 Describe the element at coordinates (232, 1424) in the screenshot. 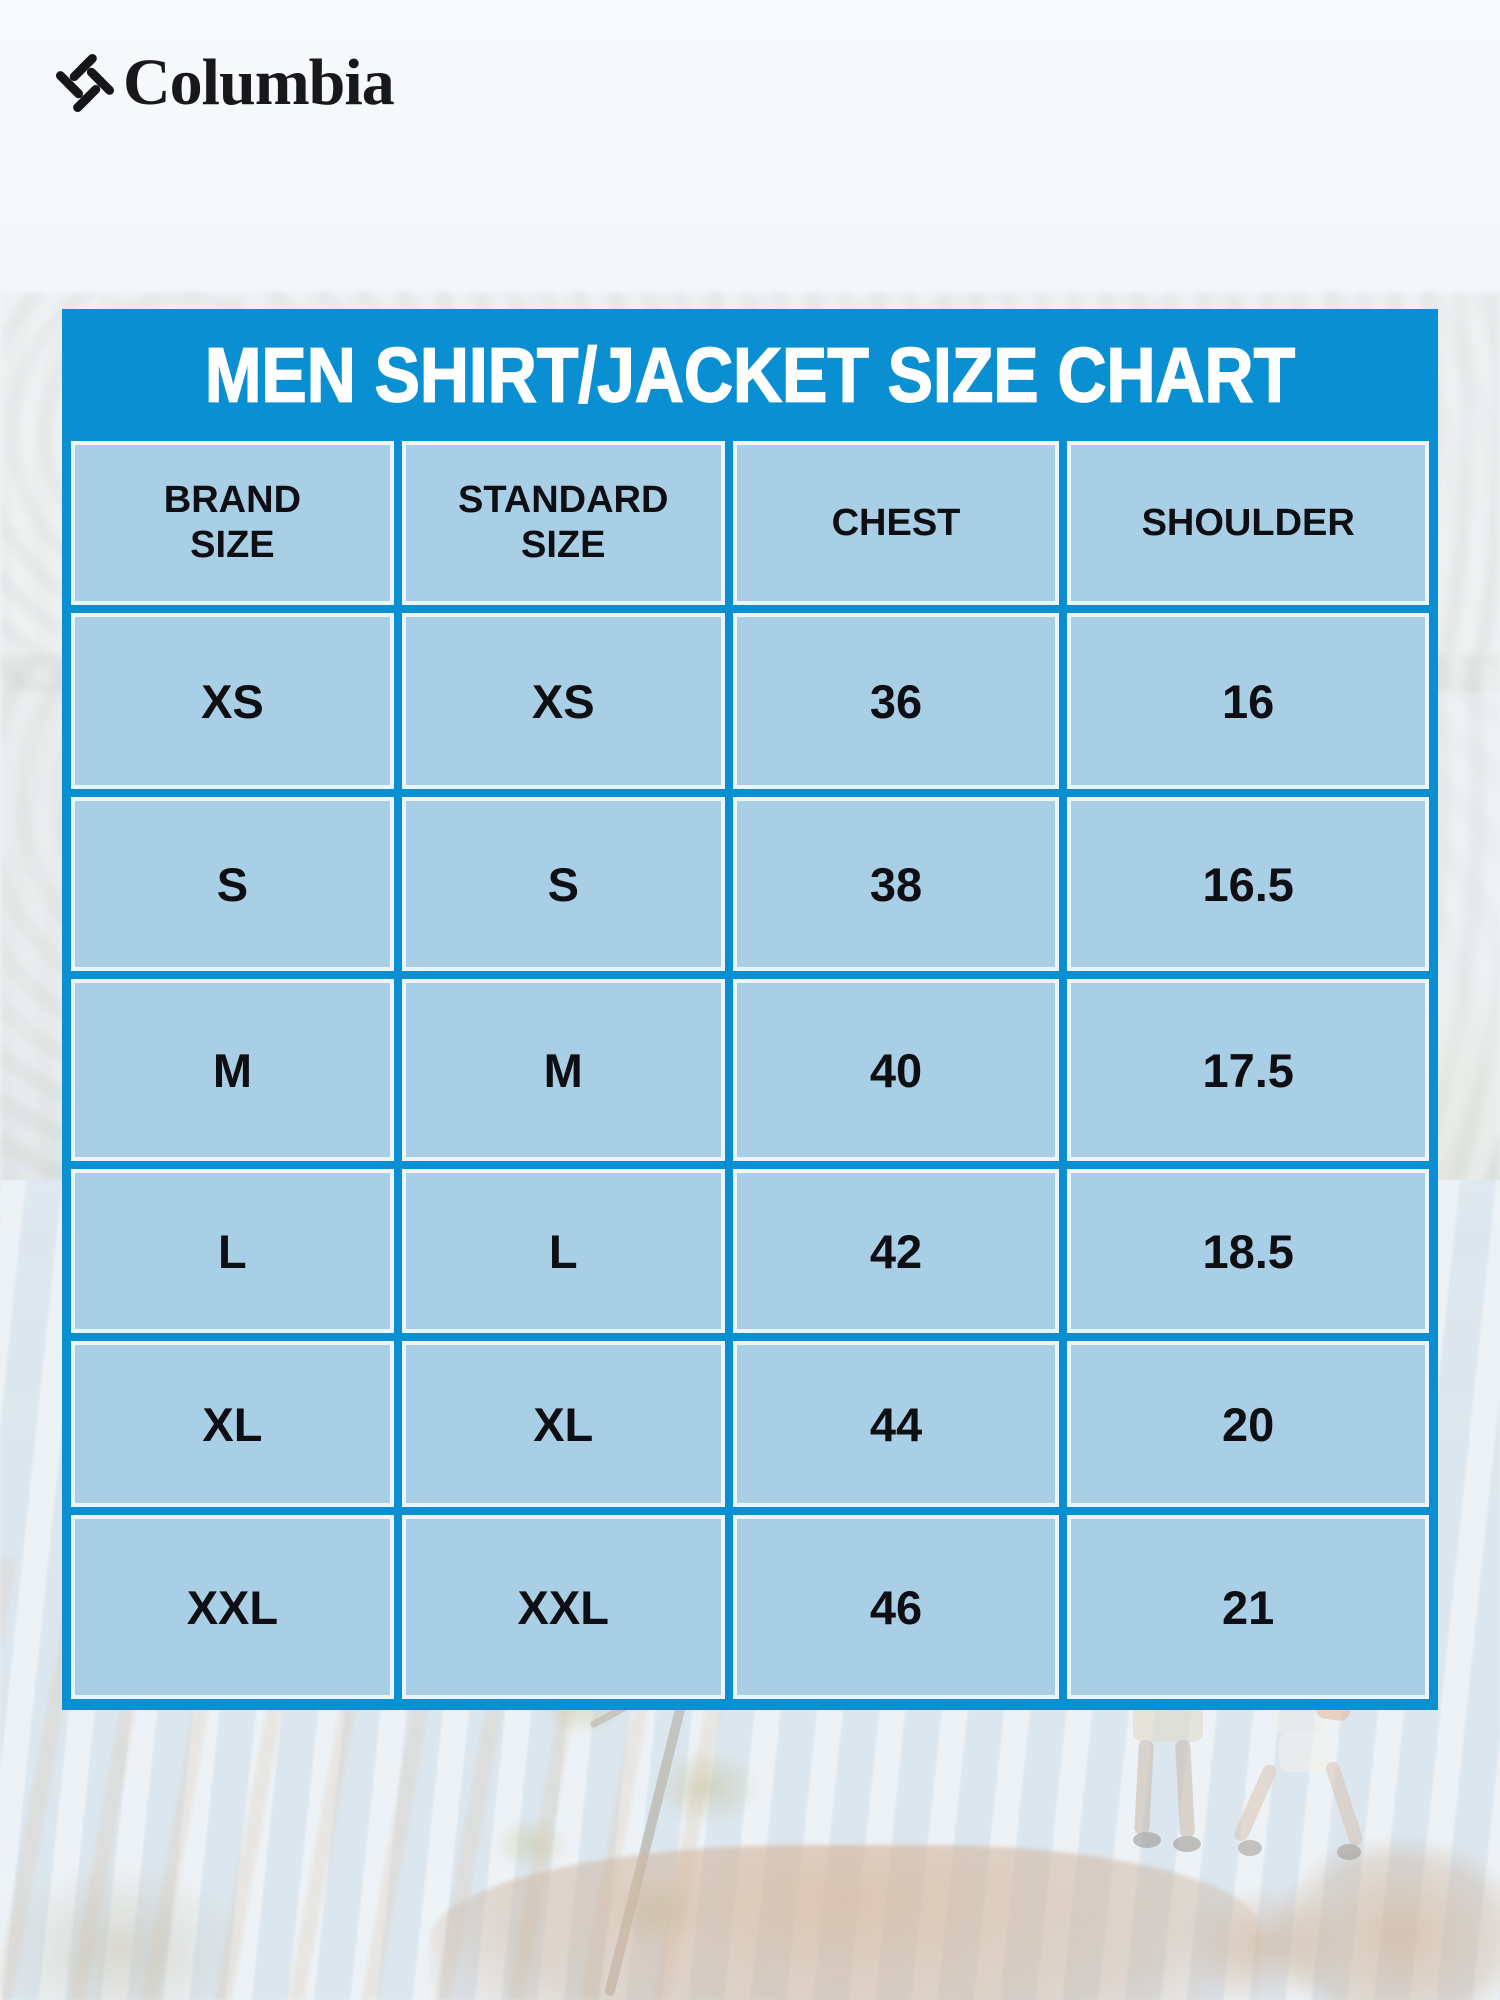

I see `brand-size-cell: XL` at that location.